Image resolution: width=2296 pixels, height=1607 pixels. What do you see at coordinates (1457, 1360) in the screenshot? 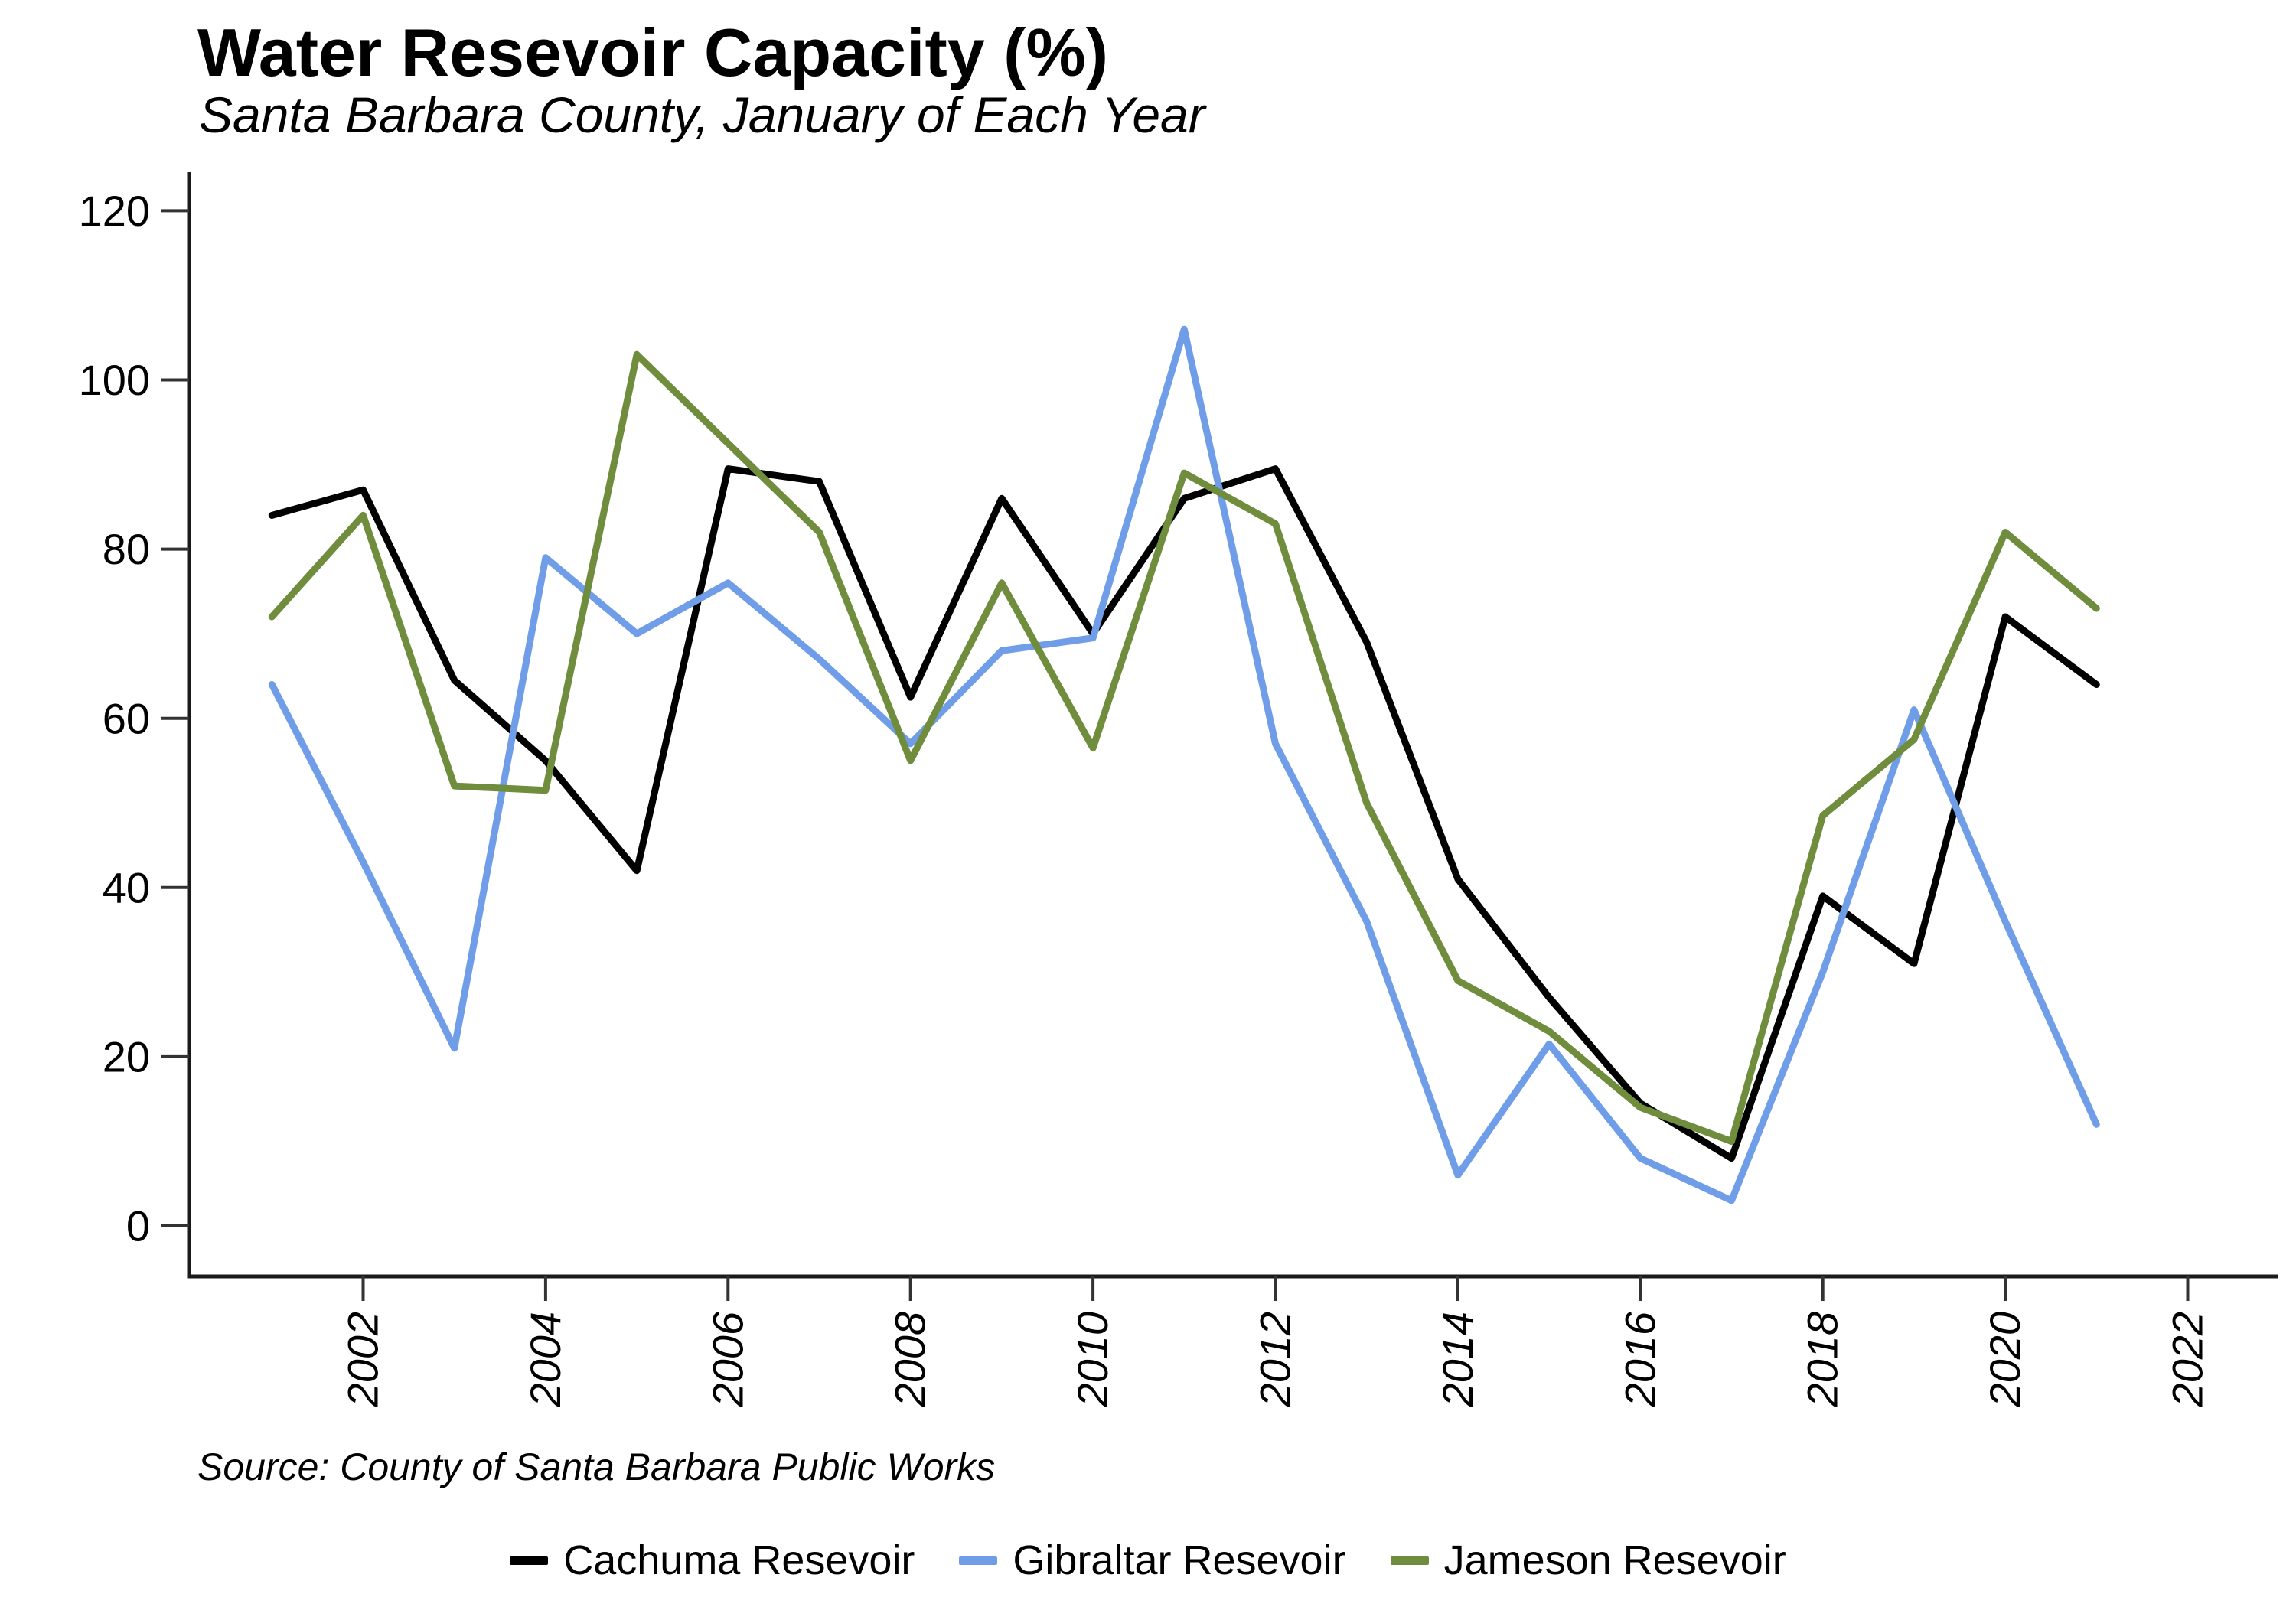
I see `x-axis-tick-label: 2014` at bounding box center [1457, 1360].